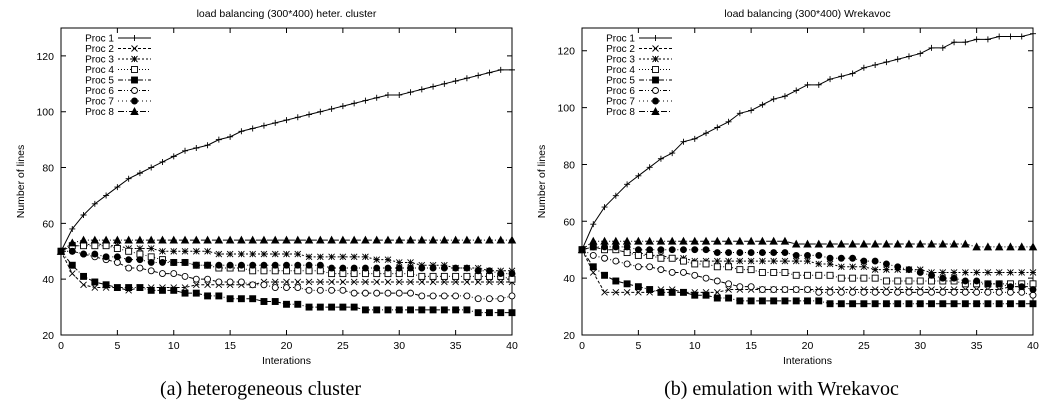  Describe the element at coordinates (781, 389) in the screenshot. I see `figure-caption: (b) emulation with Wrekavoc` at that location.